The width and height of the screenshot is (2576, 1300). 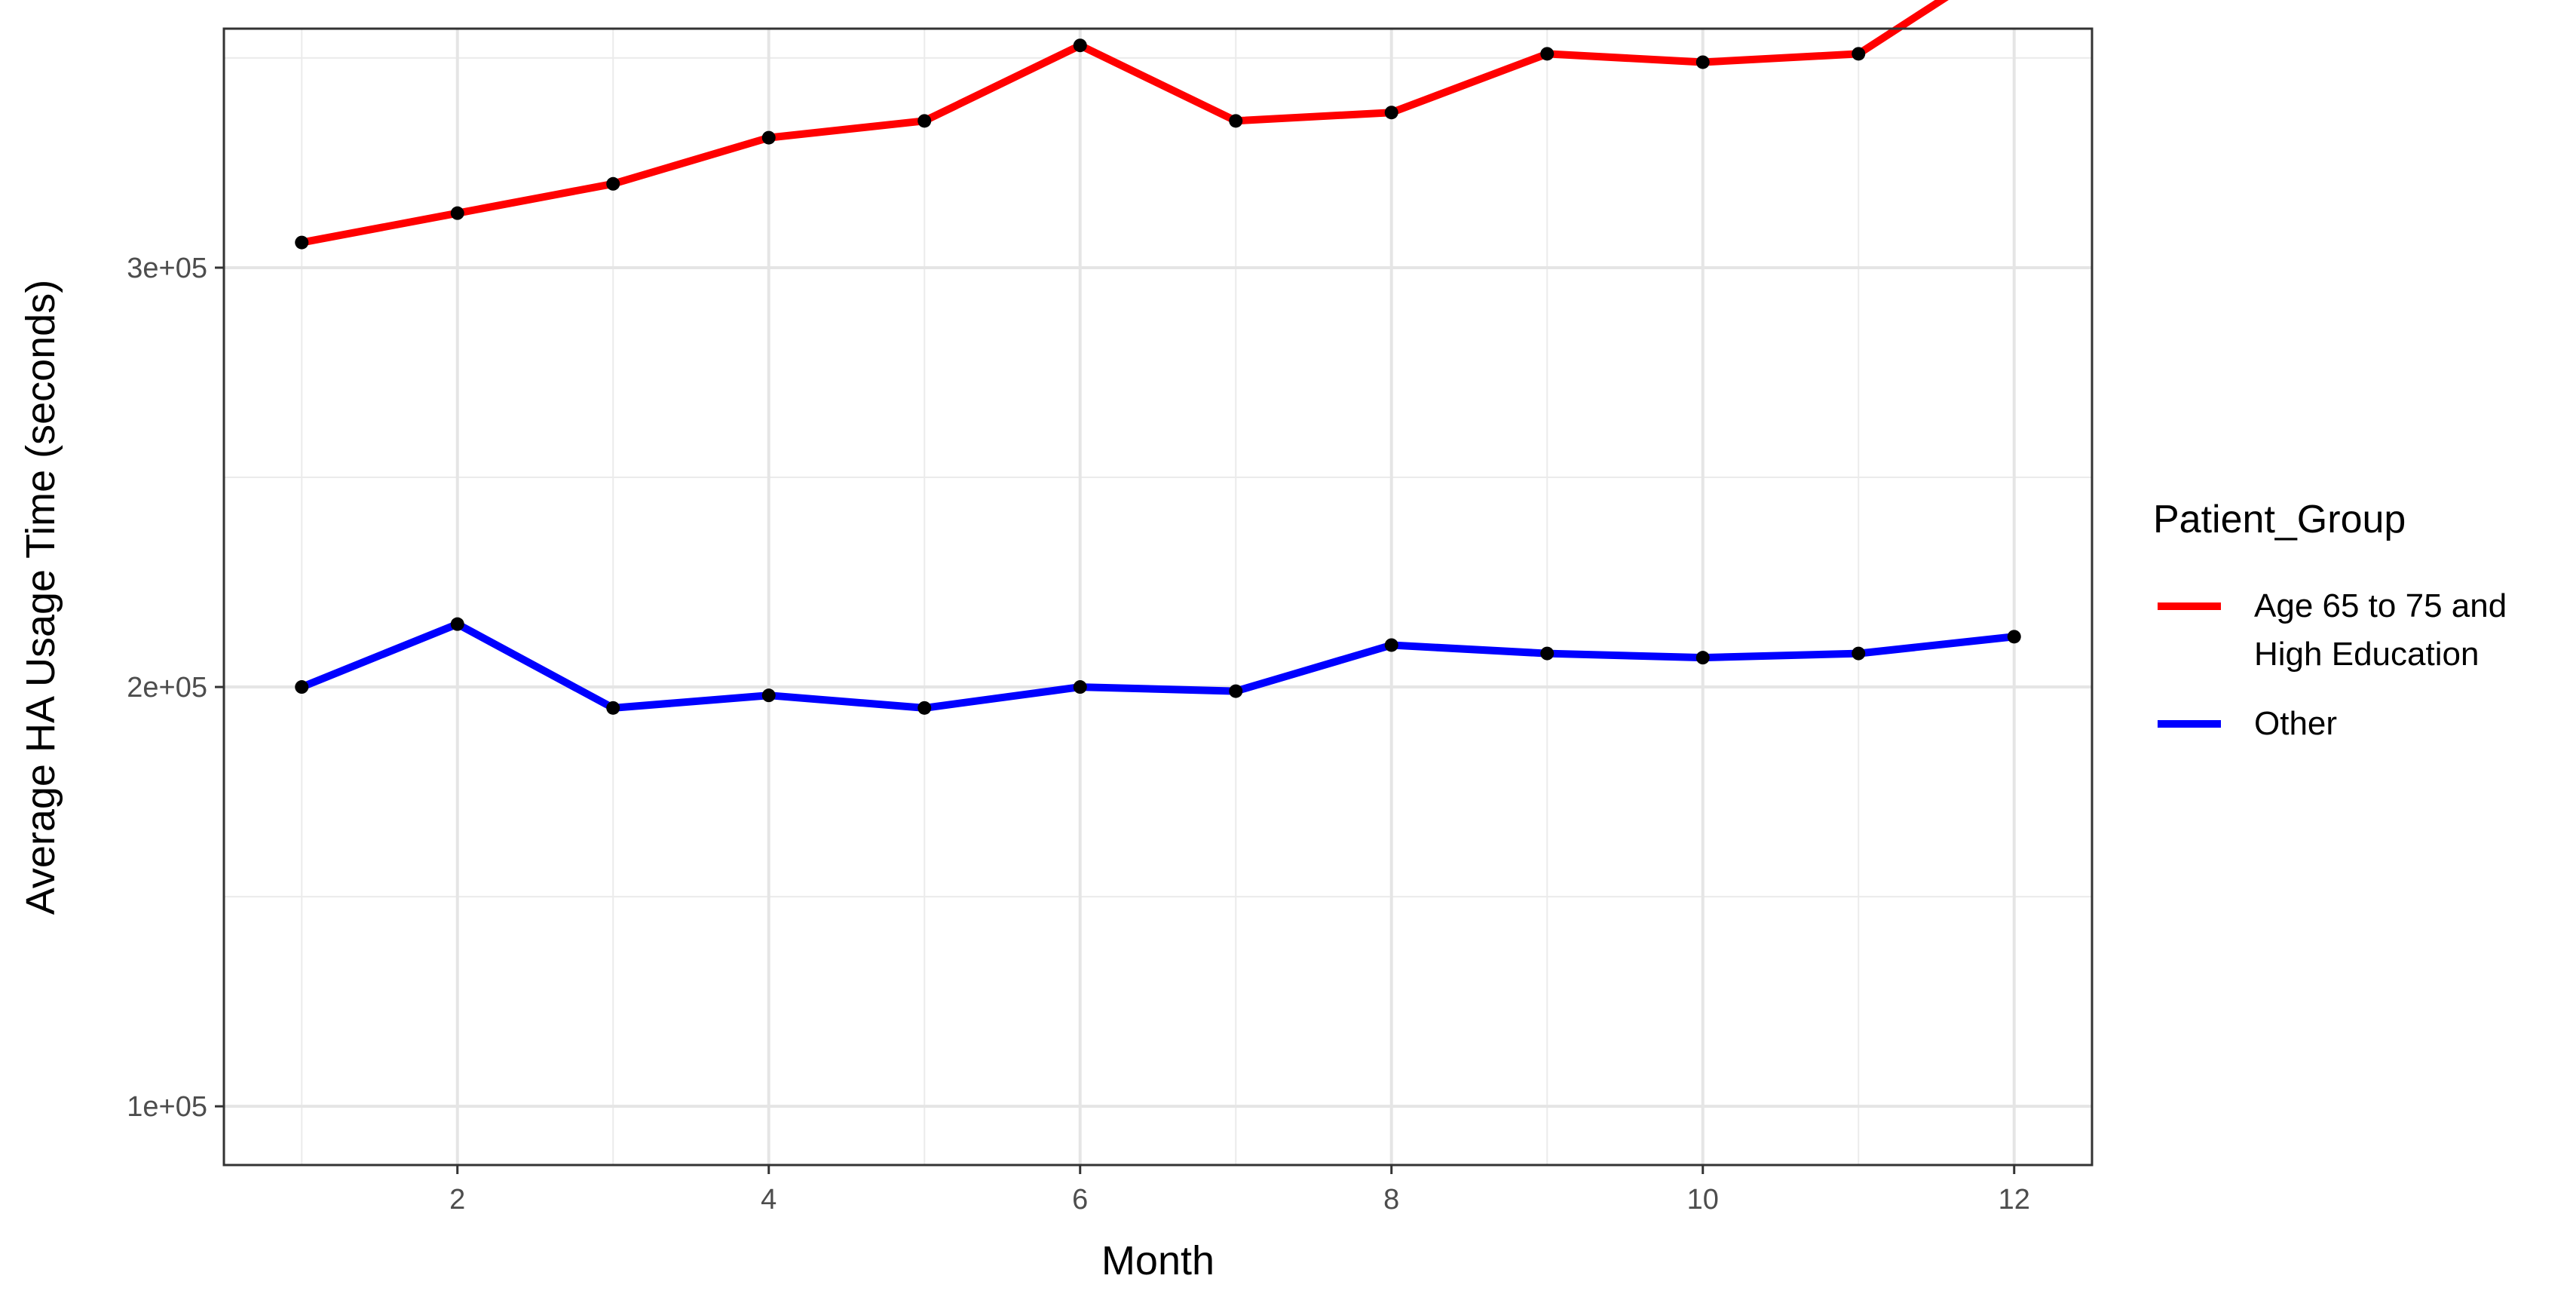 What do you see at coordinates (2380, 605) in the screenshot?
I see `legend-label-0: Age 65 to 75 and` at bounding box center [2380, 605].